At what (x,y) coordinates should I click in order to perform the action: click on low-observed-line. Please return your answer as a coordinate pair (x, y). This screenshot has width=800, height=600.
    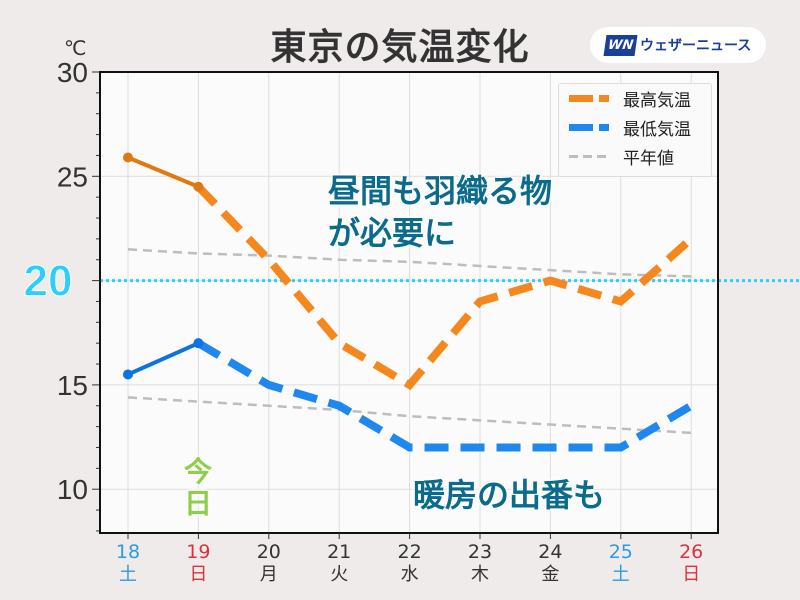
    Looking at the image, I should click on (163, 359).